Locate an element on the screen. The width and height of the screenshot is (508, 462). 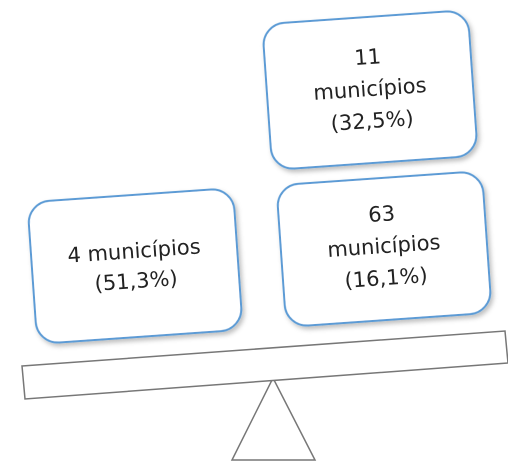
node-label: (32,5%) is located at coordinates (372, 121).